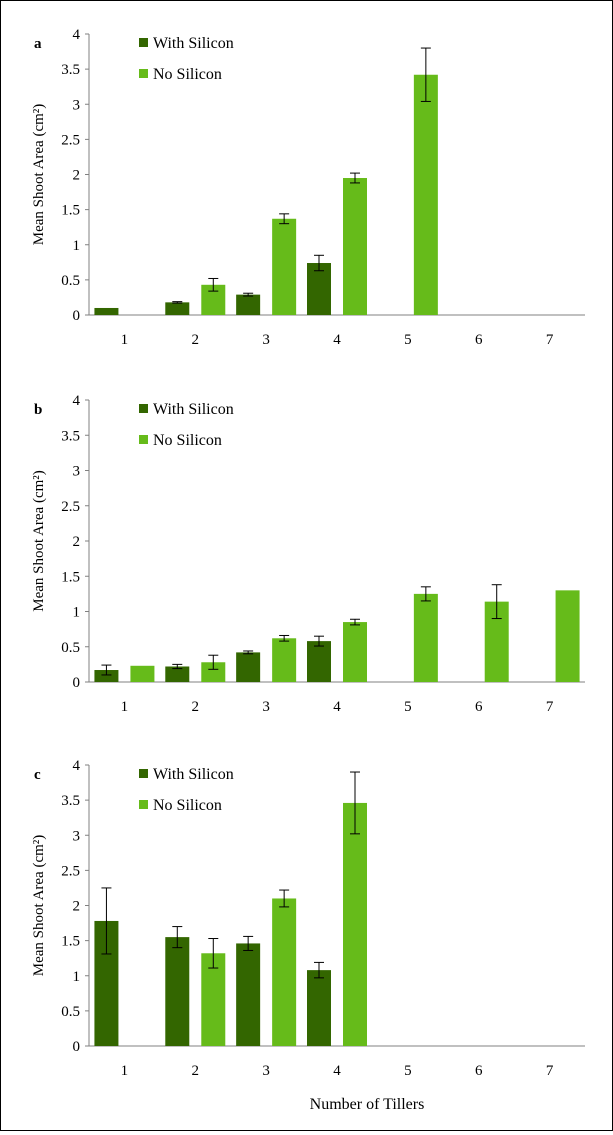  I want to click on panel-label: a, so click(38, 44).